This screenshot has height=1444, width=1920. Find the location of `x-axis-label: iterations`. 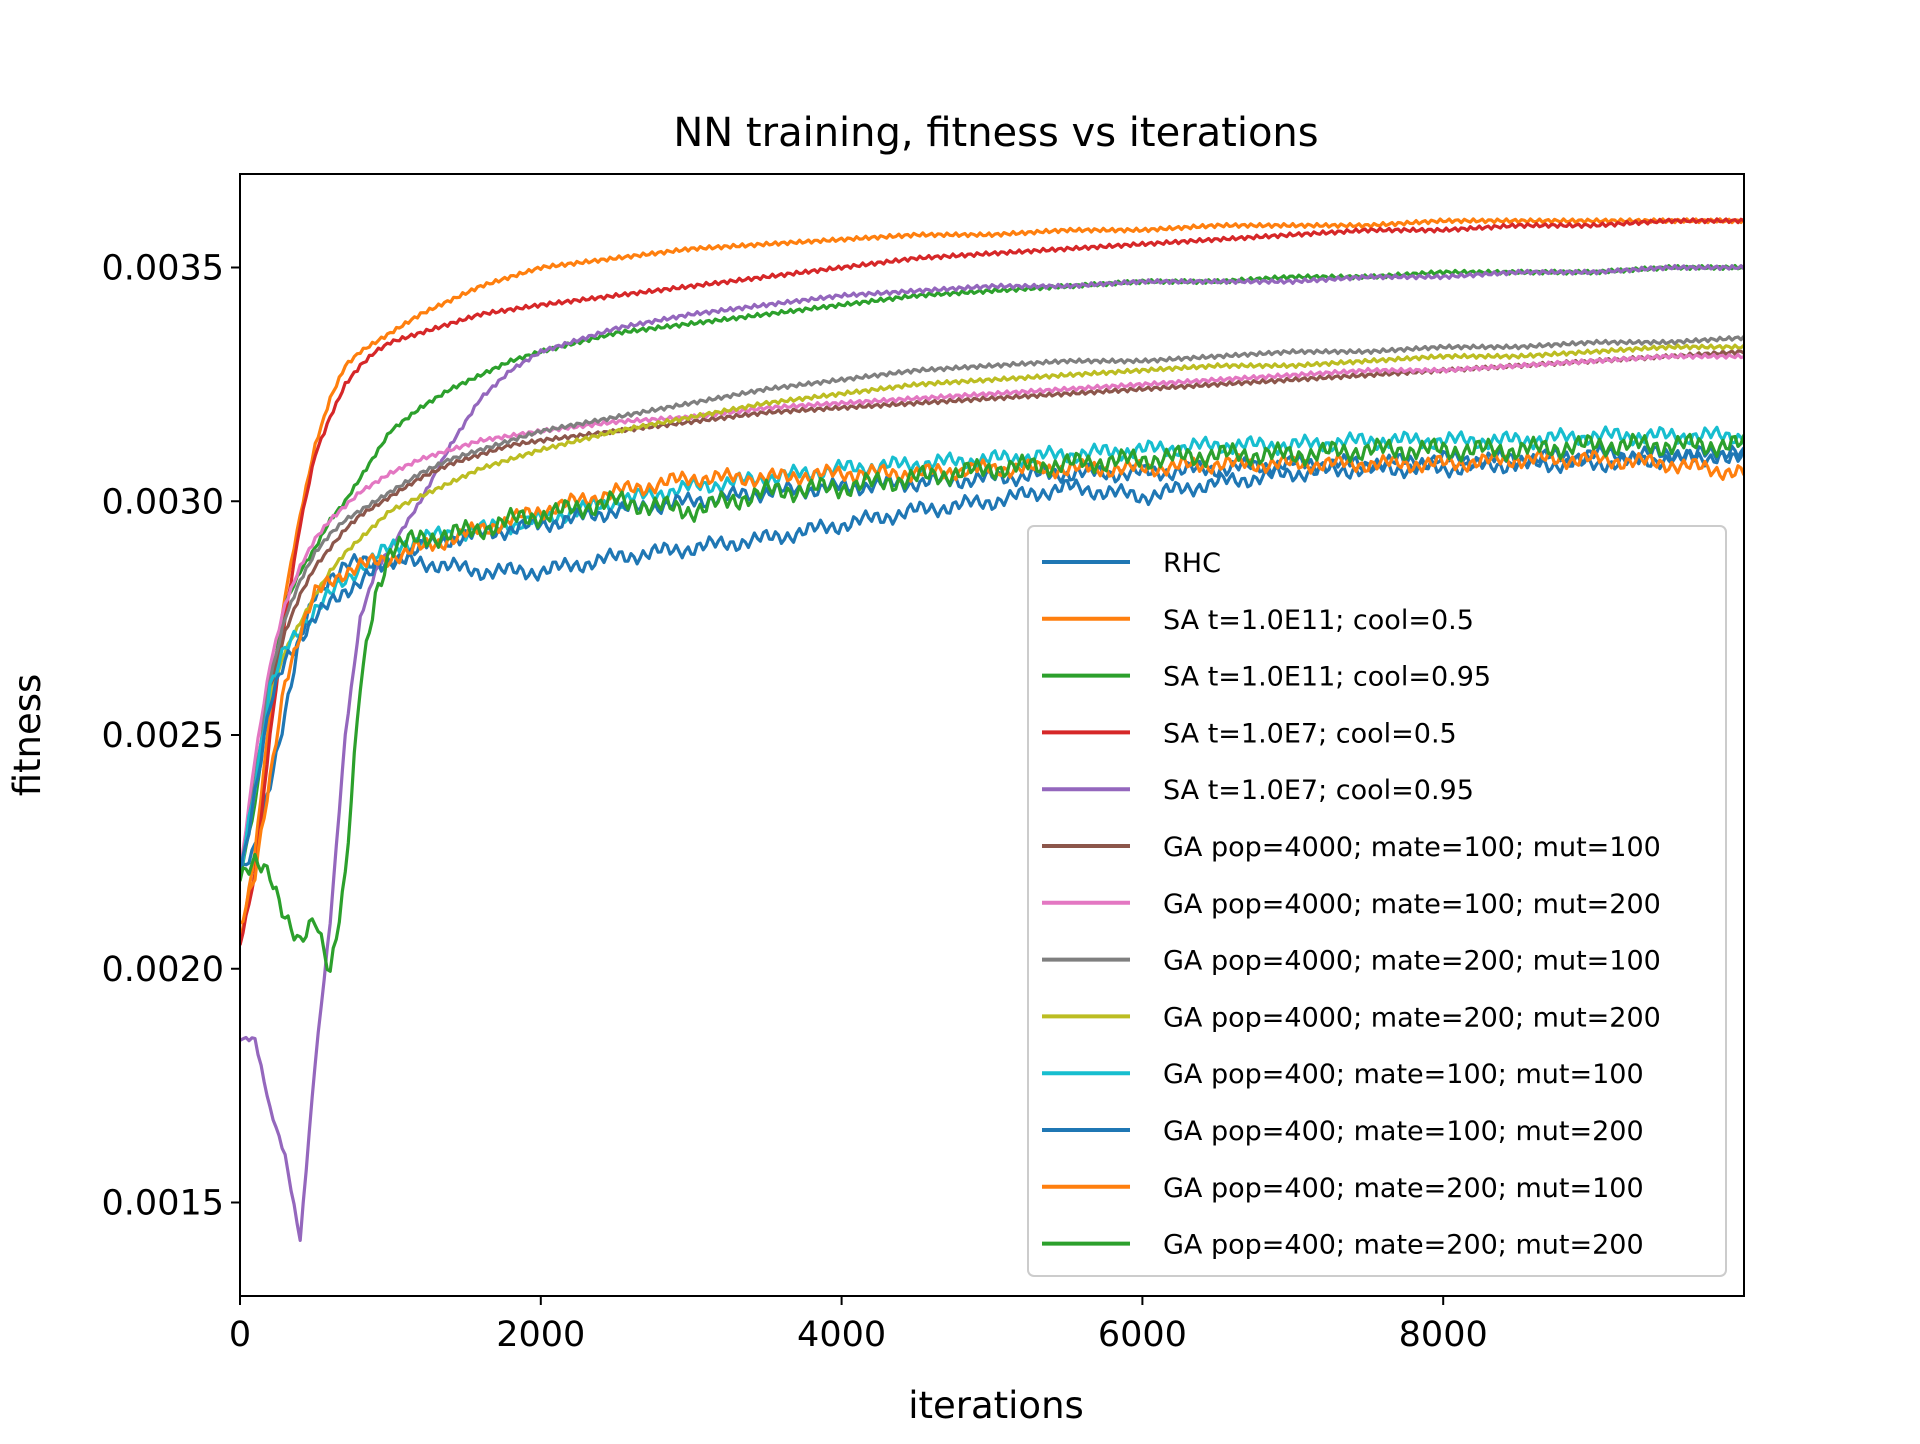

x-axis-label: iterations is located at coordinates (996, 1405).